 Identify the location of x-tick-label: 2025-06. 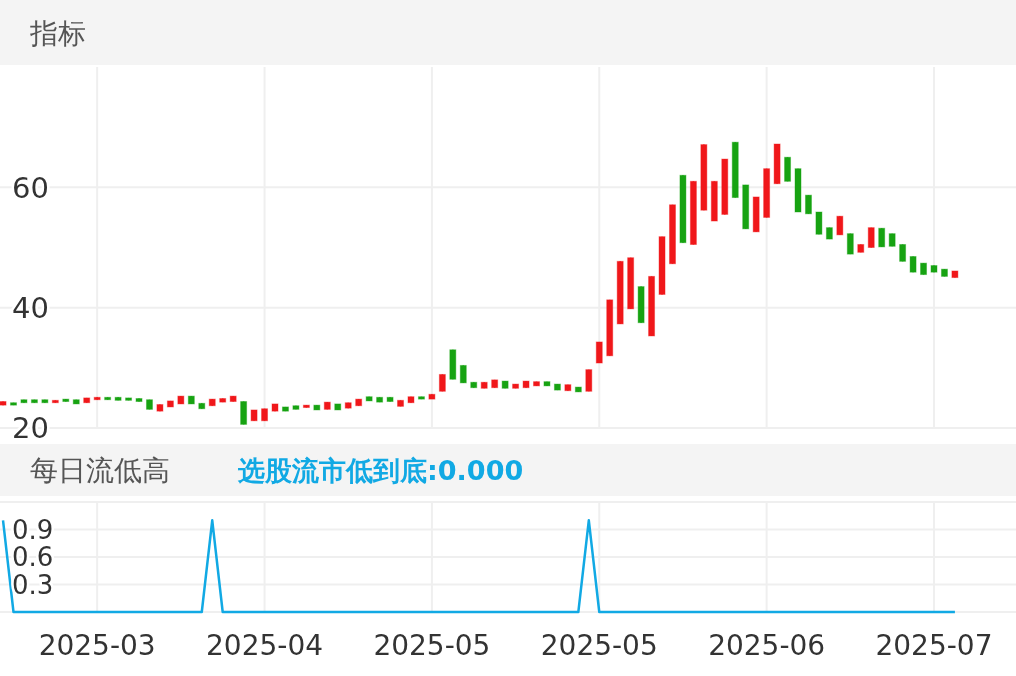
(767, 645).